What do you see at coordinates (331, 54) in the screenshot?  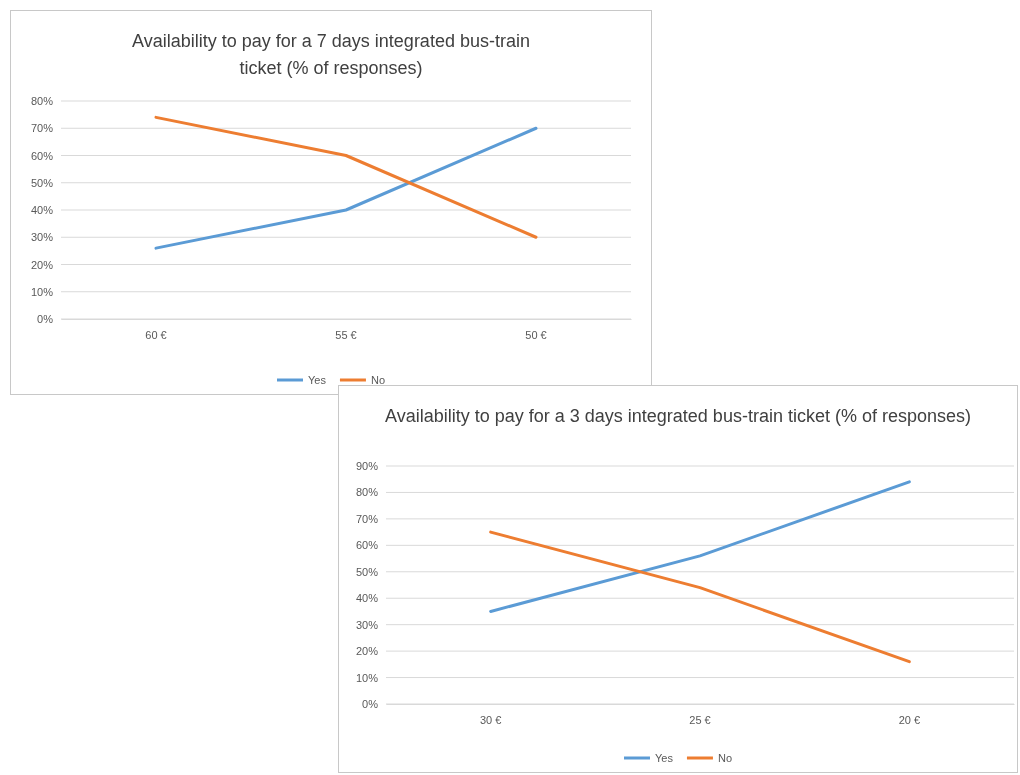 I see `chart-title: Availability to pay for a 7 days integrated bus-train ticket (% of responses)` at bounding box center [331, 54].